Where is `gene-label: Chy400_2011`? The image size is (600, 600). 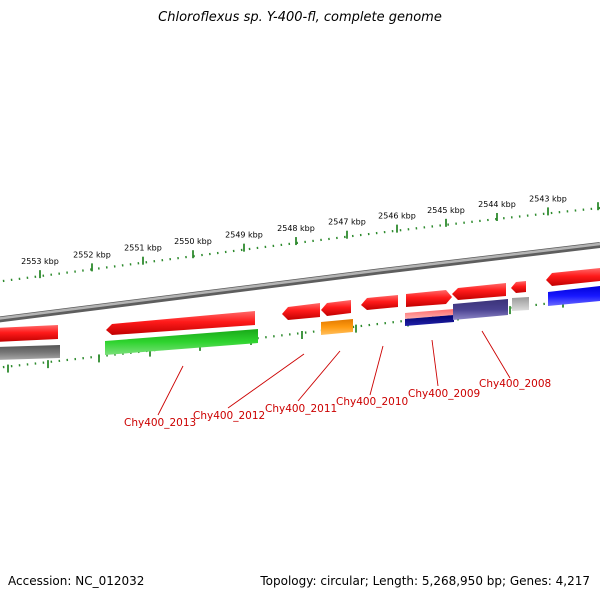
gene-label: Chy400_2011 is located at coordinates (301, 409).